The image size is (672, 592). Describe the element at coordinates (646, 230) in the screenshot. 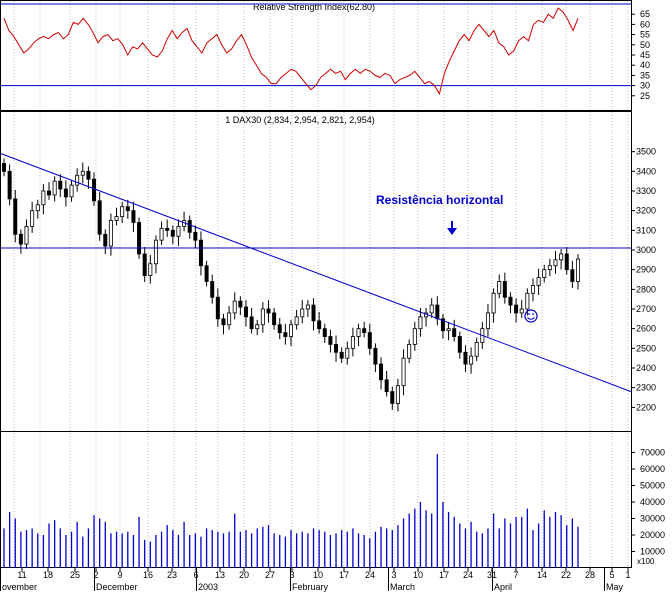

I see `price-tick-label: 3100` at that location.